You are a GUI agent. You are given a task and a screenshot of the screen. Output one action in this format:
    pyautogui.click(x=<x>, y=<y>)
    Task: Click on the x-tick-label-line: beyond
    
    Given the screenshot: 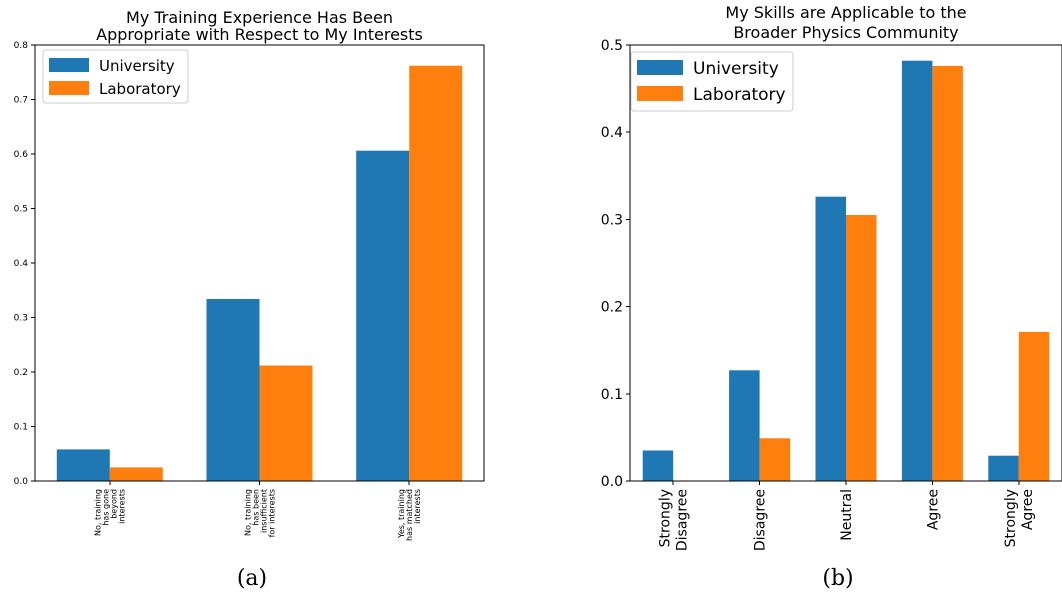 What is the action you would take?
    pyautogui.click(x=114, y=504)
    